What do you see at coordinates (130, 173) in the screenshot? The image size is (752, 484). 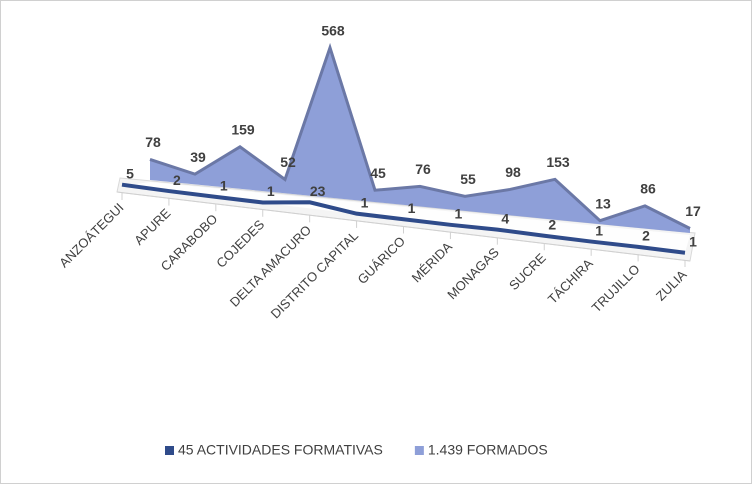 I see `value-label: 5` at bounding box center [130, 173].